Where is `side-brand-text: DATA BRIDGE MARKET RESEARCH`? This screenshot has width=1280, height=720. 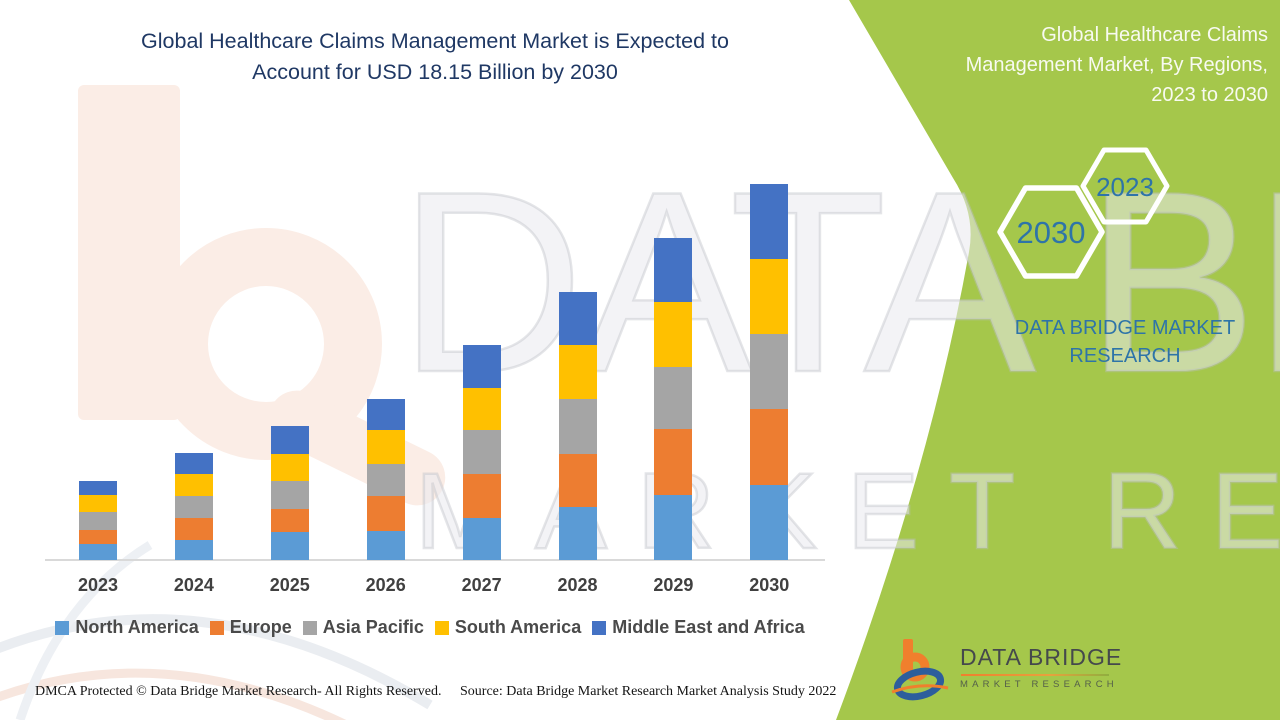 side-brand-text: DATA BRIDGE MARKET RESEARCH is located at coordinates (1120, 342).